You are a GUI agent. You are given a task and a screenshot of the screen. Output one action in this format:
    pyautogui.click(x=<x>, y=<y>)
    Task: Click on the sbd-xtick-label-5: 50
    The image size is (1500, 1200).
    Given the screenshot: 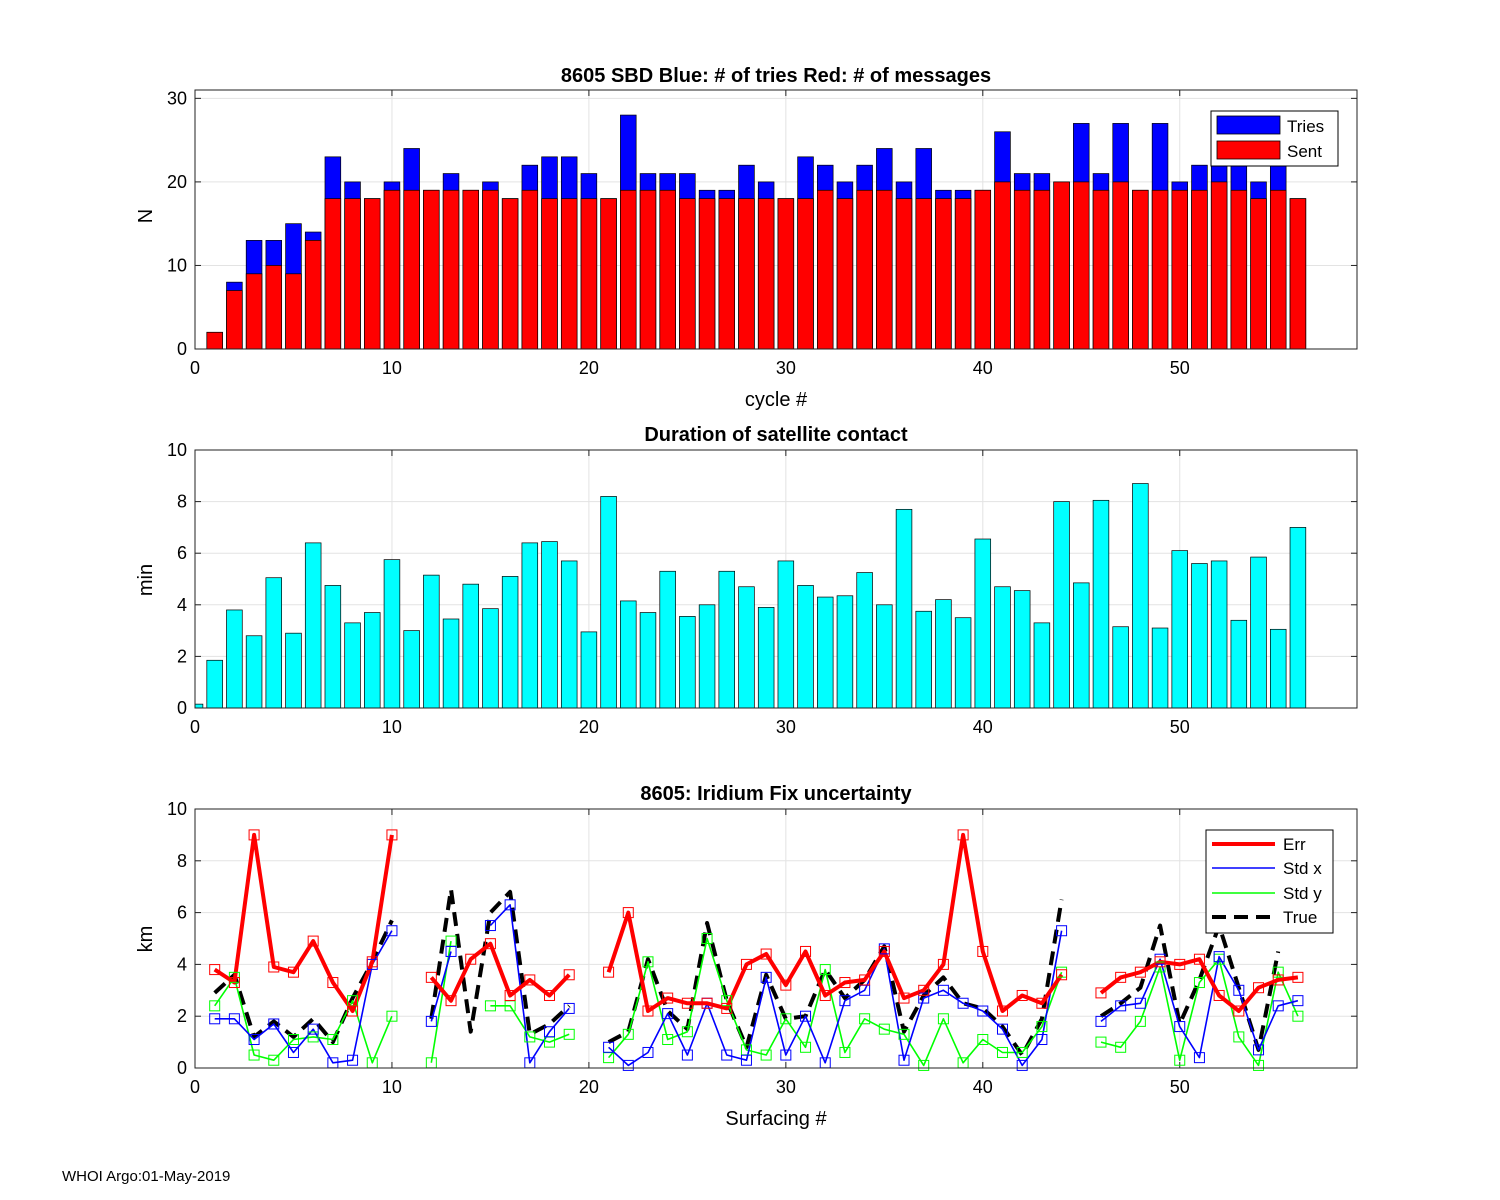 What is the action you would take?
    pyautogui.click(x=1180, y=368)
    